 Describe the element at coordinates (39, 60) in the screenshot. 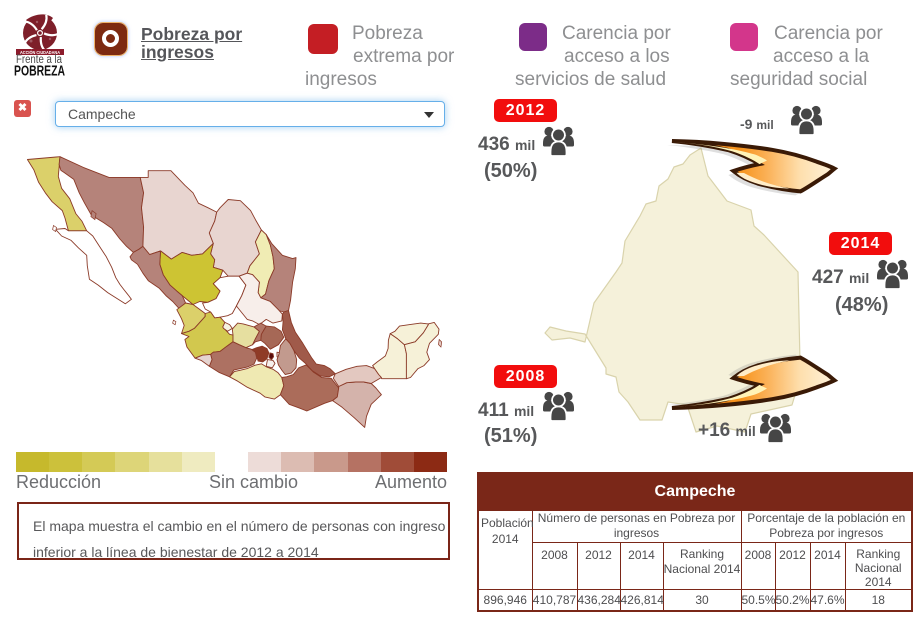

I see `svg-text: Frente a la` at that location.